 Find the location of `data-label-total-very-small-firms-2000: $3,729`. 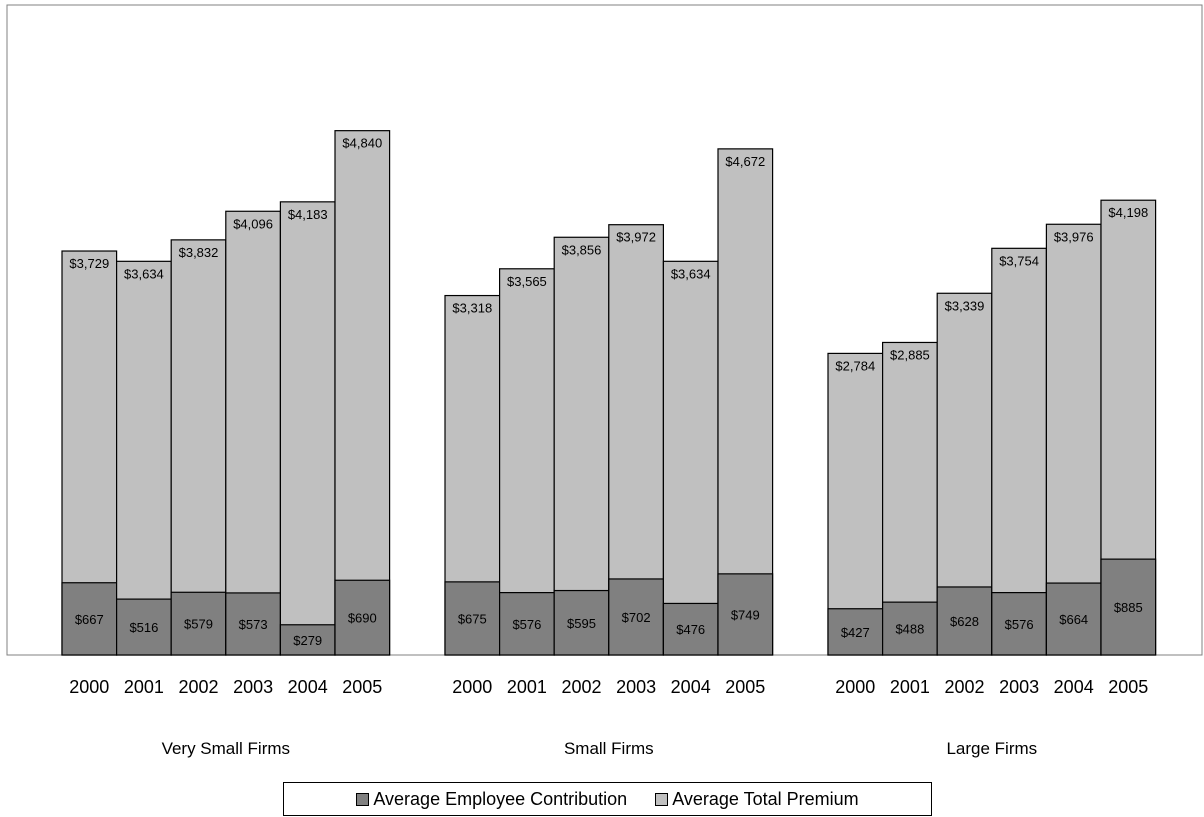

data-label-total-very-small-firms-2000: $3,729 is located at coordinates (89, 263).